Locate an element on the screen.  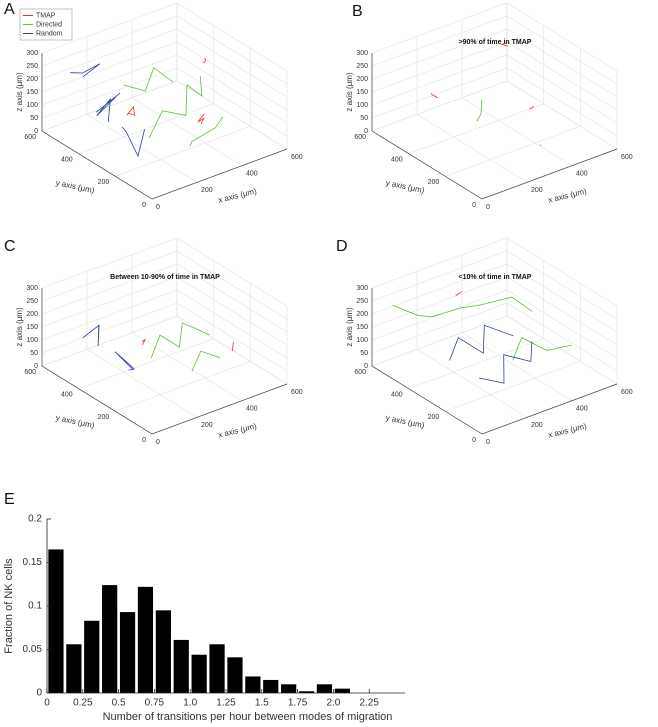
y-tick-label: 0.2 is located at coordinates (35, 519).